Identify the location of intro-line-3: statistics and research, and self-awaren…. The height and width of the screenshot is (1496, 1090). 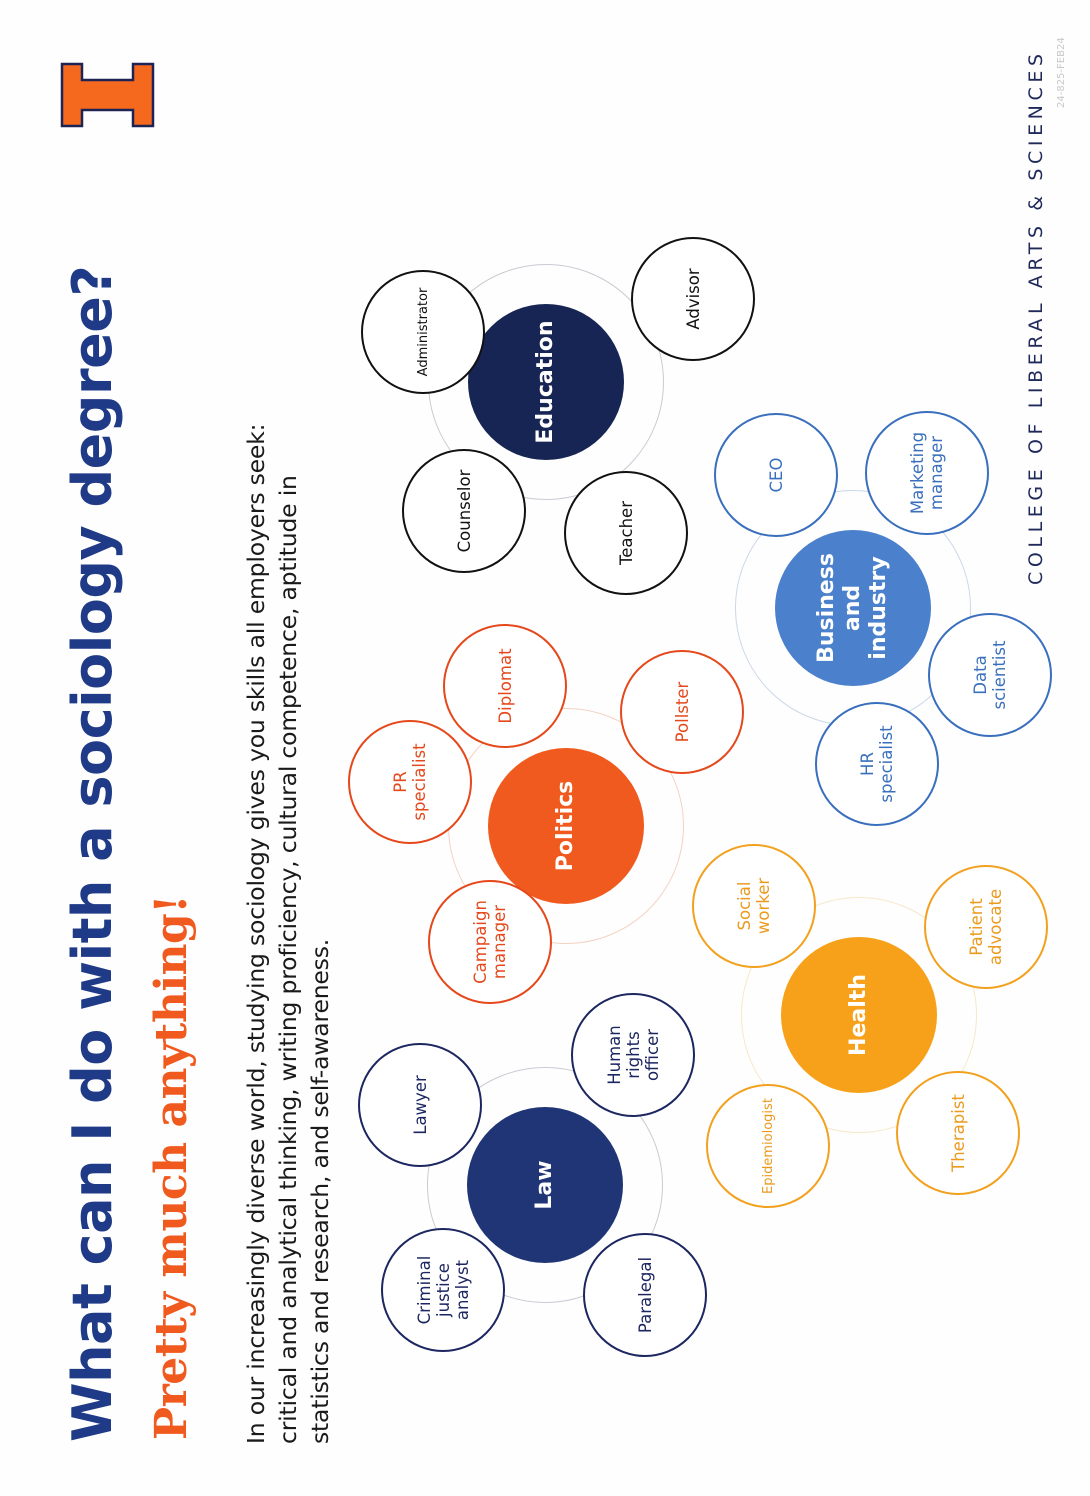
(320, 1191).